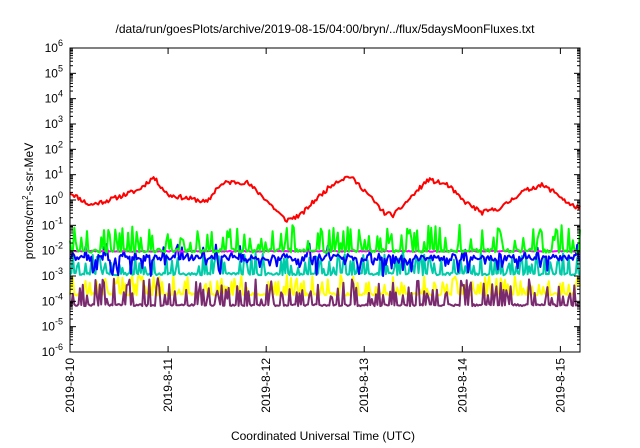 The width and height of the screenshot is (640, 448). I want to click on x-tick-label: 2019-8-15, so click(560, 385).